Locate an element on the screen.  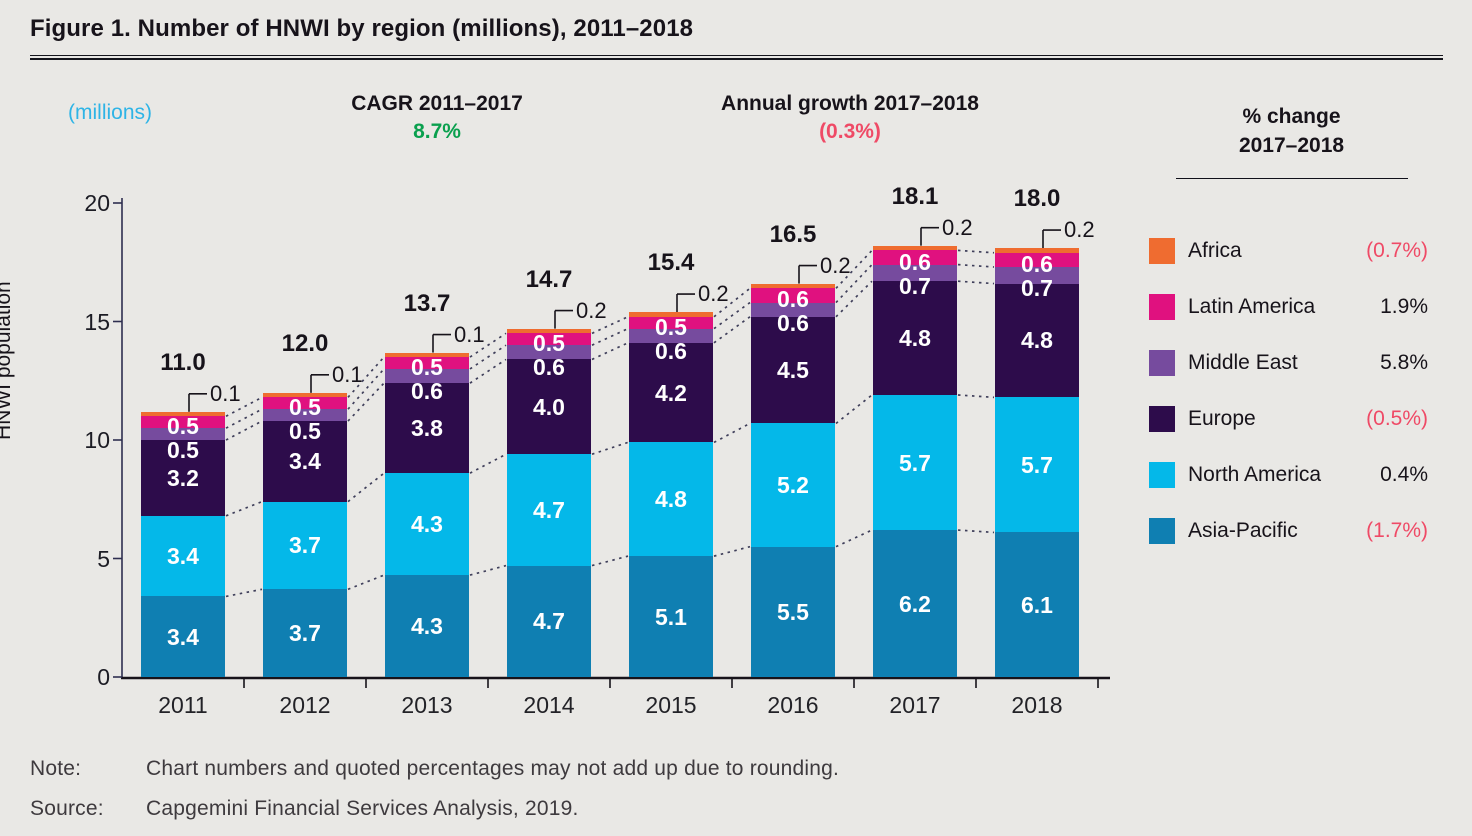
x-axis-year-label: 2018 is located at coordinates (1037, 705).